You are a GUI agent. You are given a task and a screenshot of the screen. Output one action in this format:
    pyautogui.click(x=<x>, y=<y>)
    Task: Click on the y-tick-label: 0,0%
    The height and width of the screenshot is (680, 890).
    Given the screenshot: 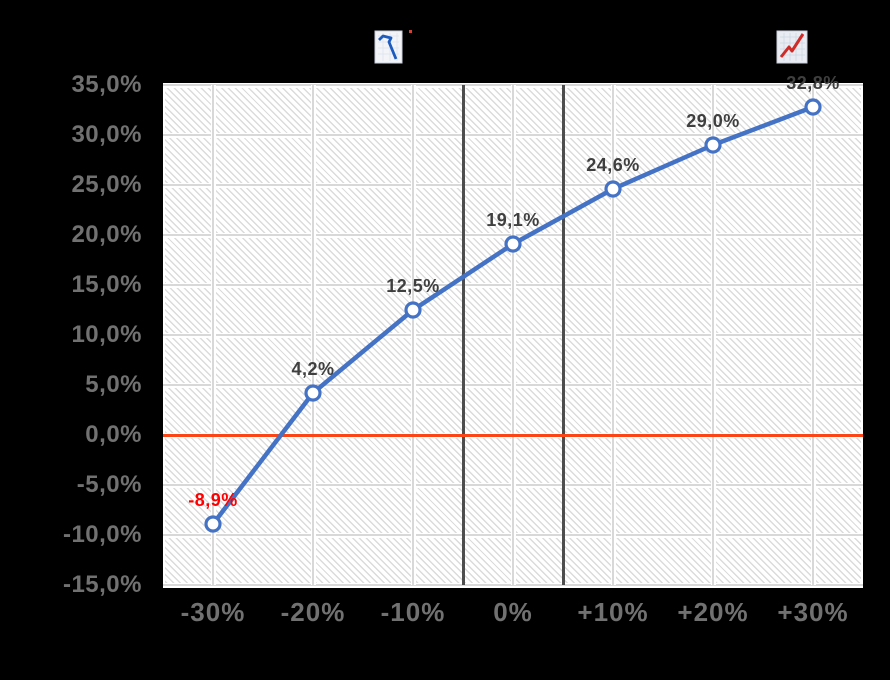 What is the action you would take?
    pyautogui.click(x=113, y=434)
    